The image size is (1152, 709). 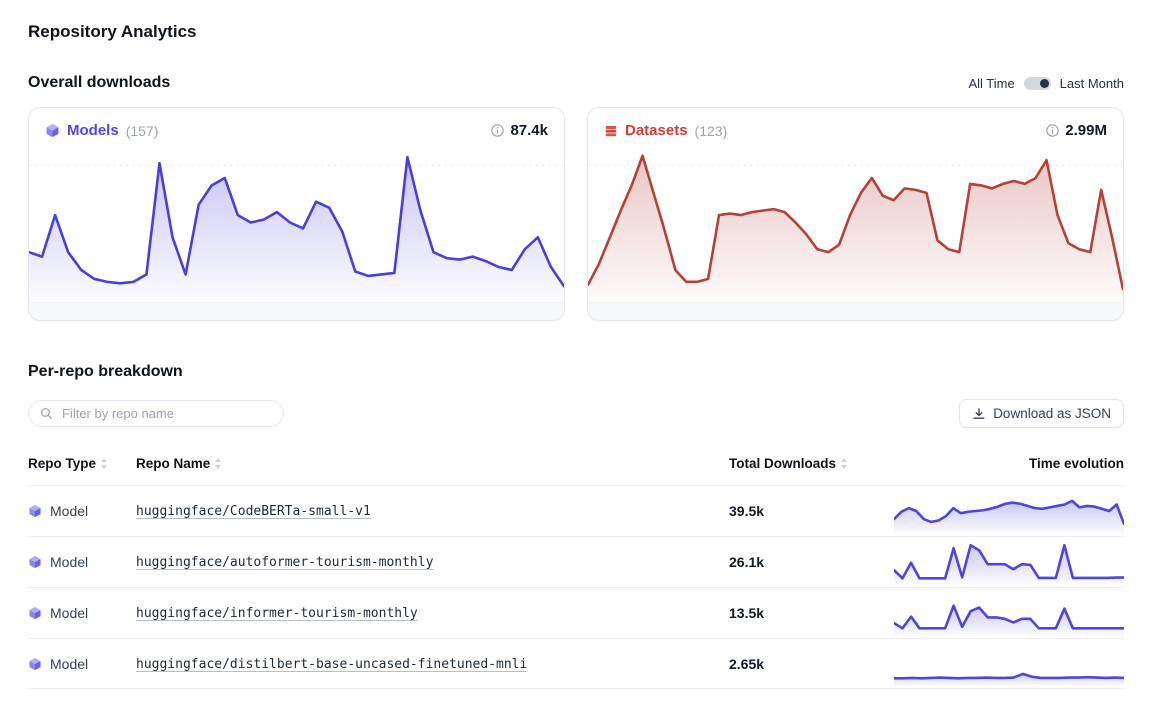 I want to click on page-title: Repository Analytics, so click(x=112, y=31).